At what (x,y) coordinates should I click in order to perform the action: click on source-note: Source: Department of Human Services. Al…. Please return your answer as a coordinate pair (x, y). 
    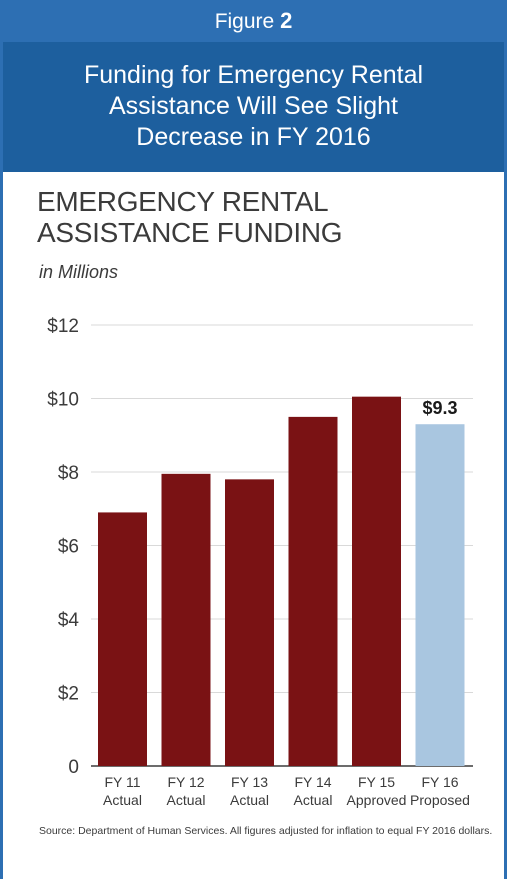
    Looking at the image, I should click on (266, 831).